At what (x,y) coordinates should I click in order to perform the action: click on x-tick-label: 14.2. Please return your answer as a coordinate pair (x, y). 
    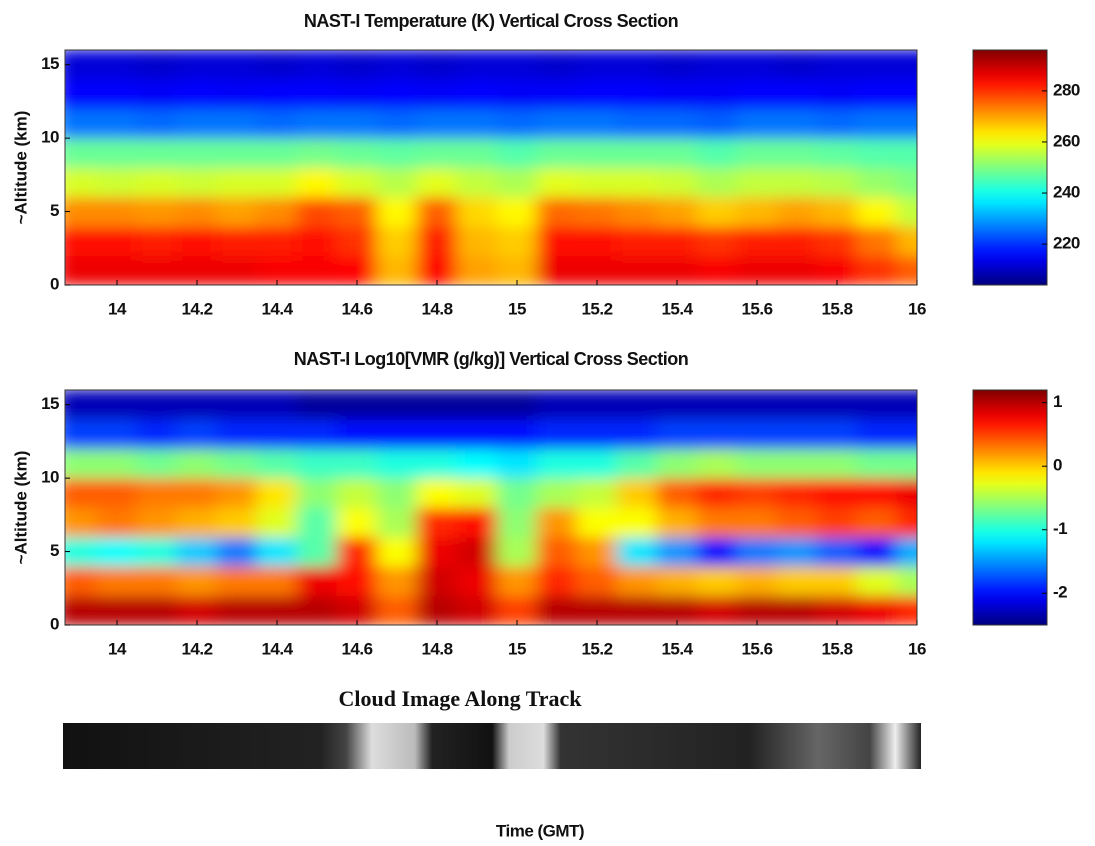
    Looking at the image, I should click on (196, 308).